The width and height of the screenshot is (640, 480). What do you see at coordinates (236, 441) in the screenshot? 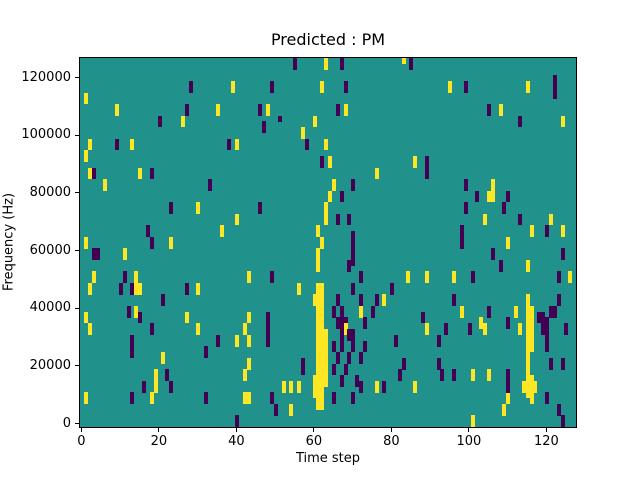
I see `x-tick-label: 40` at bounding box center [236, 441].